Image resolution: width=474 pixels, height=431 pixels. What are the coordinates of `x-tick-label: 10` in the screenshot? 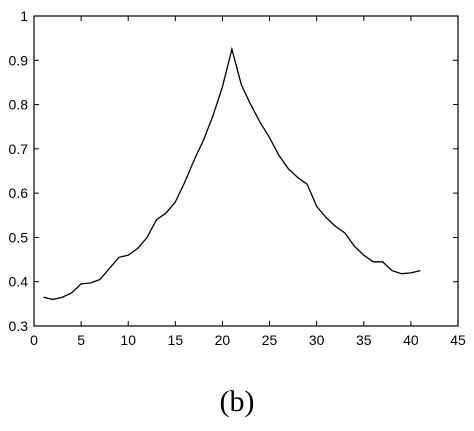 It's located at (128, 340).